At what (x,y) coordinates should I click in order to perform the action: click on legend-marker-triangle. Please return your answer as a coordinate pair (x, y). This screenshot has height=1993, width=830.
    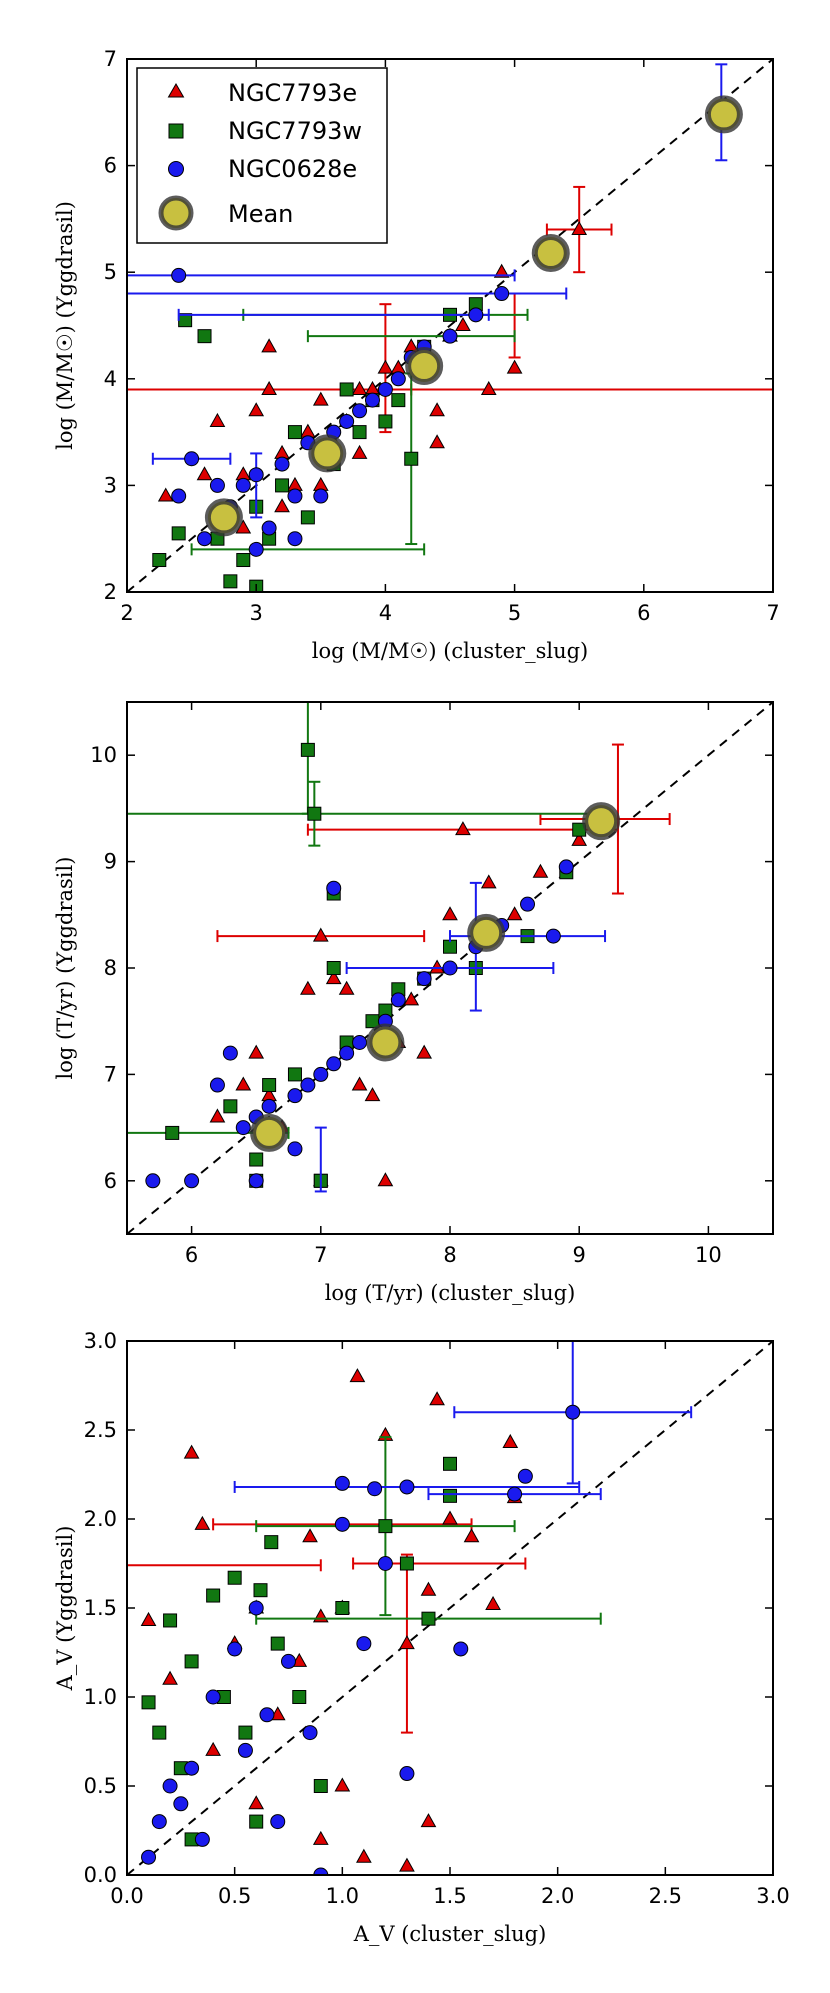
    Looking at the image, I should click on (176, 90).